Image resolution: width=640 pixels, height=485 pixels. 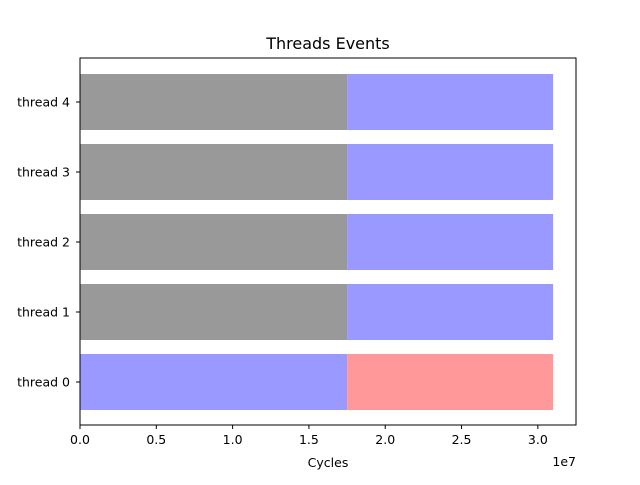 I want to click on y-tick-label-thread-3: thread 3, so click(x=43, y=172).